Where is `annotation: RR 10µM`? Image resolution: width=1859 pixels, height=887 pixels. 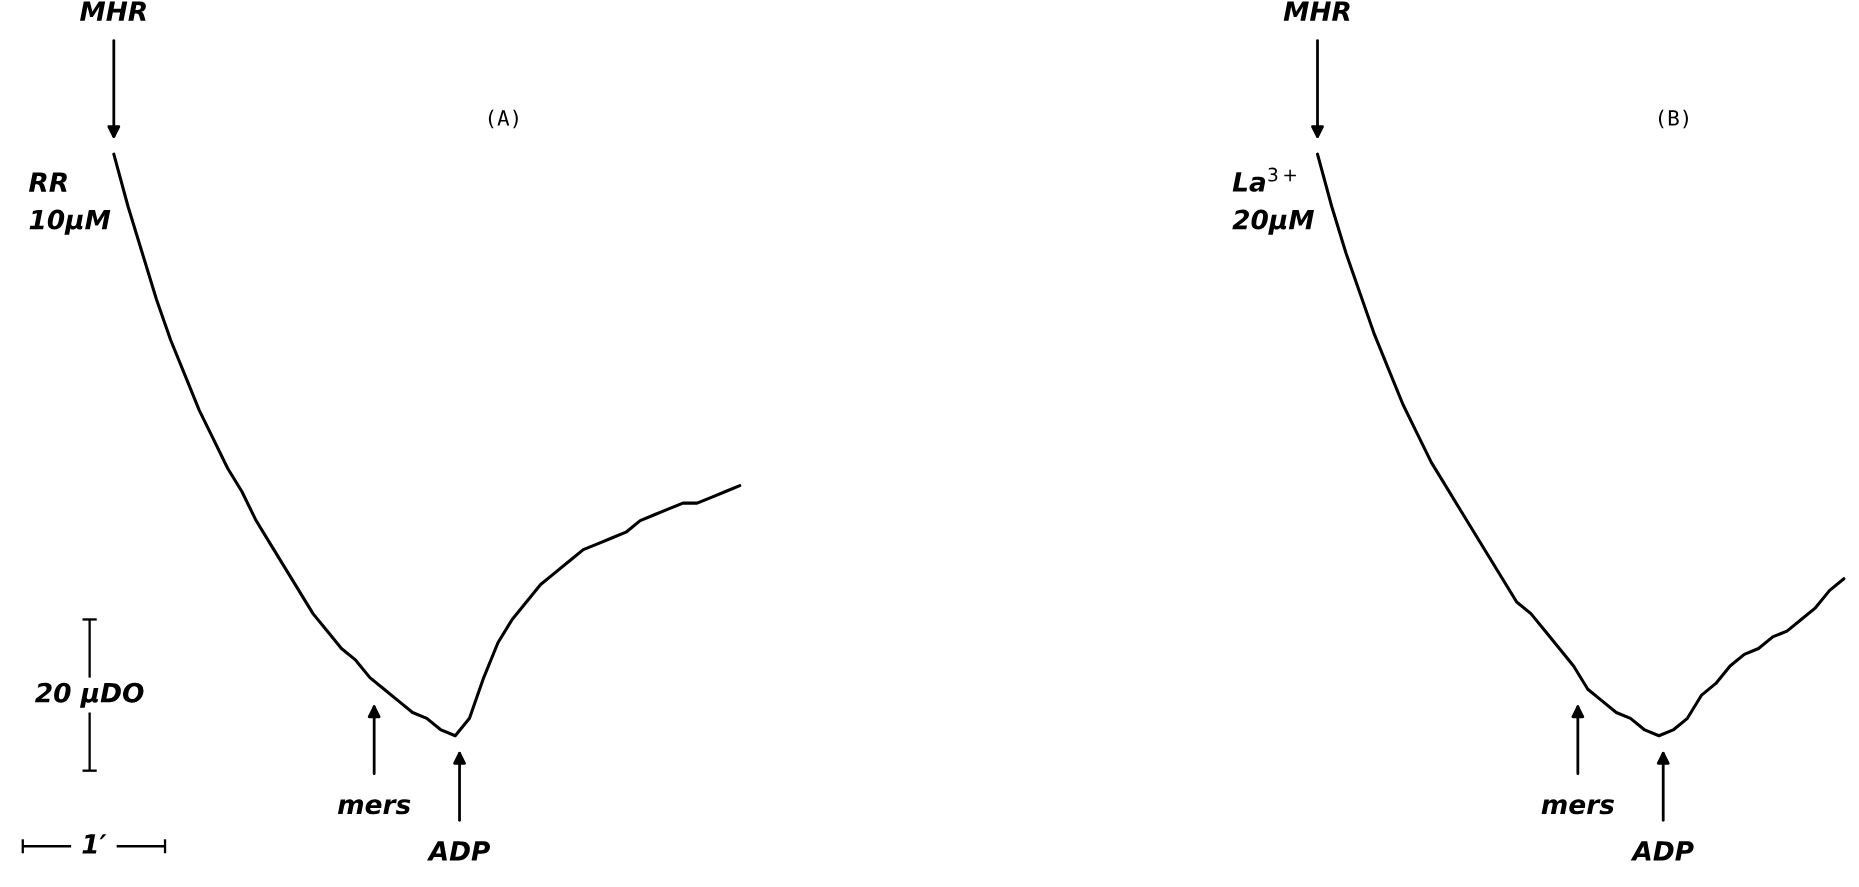
annotation: RR 10µM is located at coordinates (70, 203).